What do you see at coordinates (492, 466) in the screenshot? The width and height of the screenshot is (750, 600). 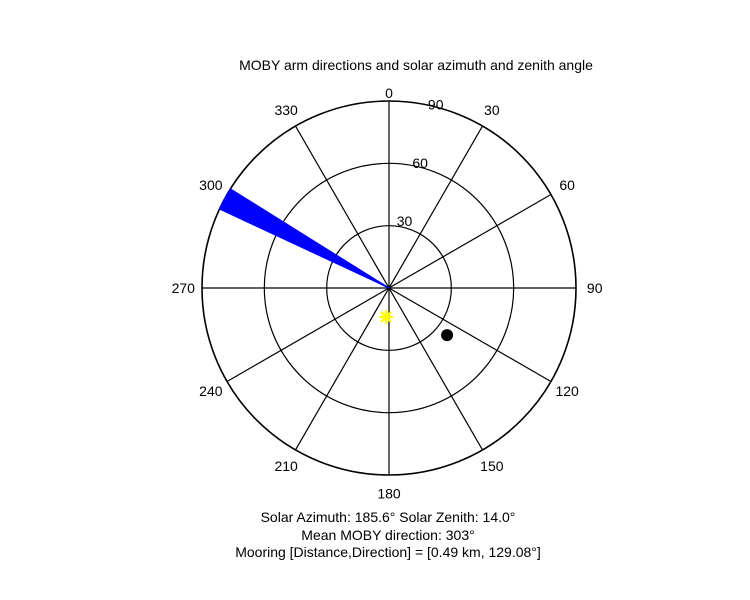 I see `angle-tick-label-150: 150` at bounding box center [492, 466].